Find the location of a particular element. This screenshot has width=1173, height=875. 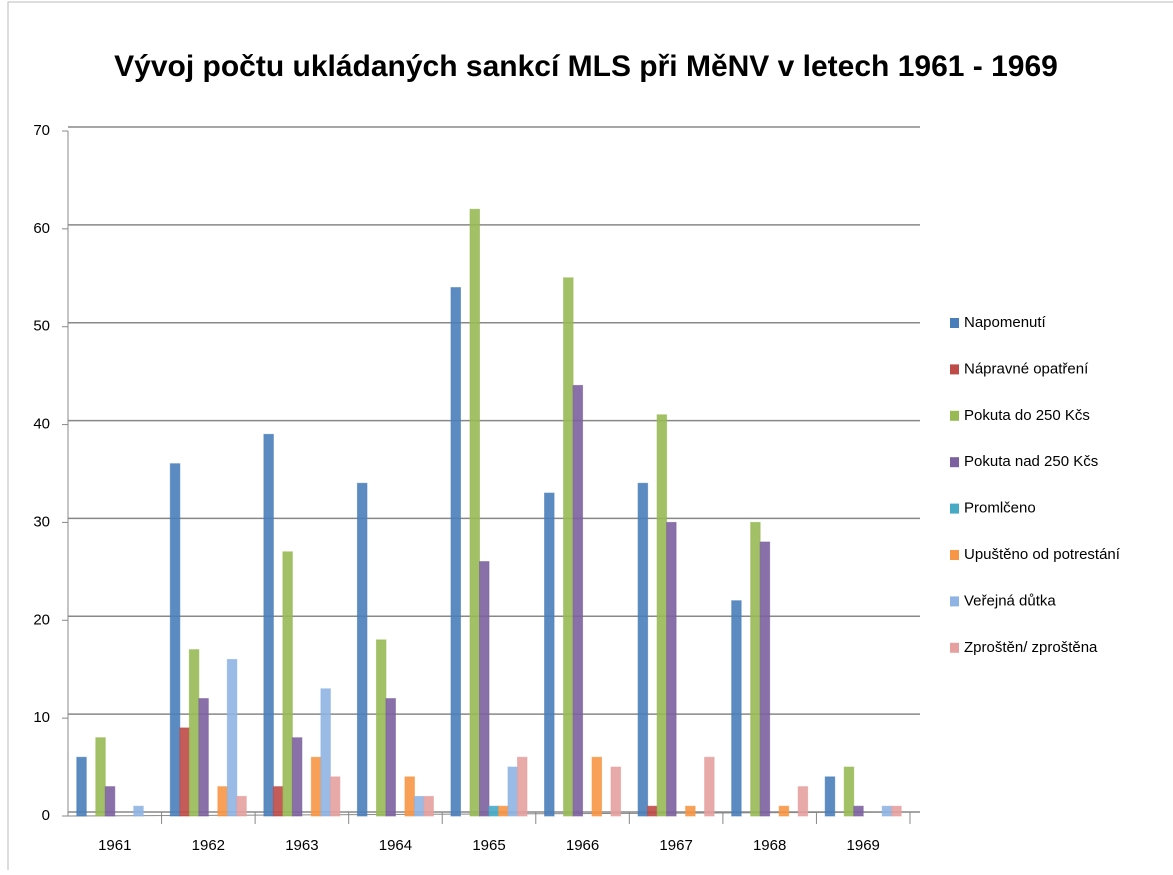

y-tick-label: 60 is located at coordinates (41, 228).